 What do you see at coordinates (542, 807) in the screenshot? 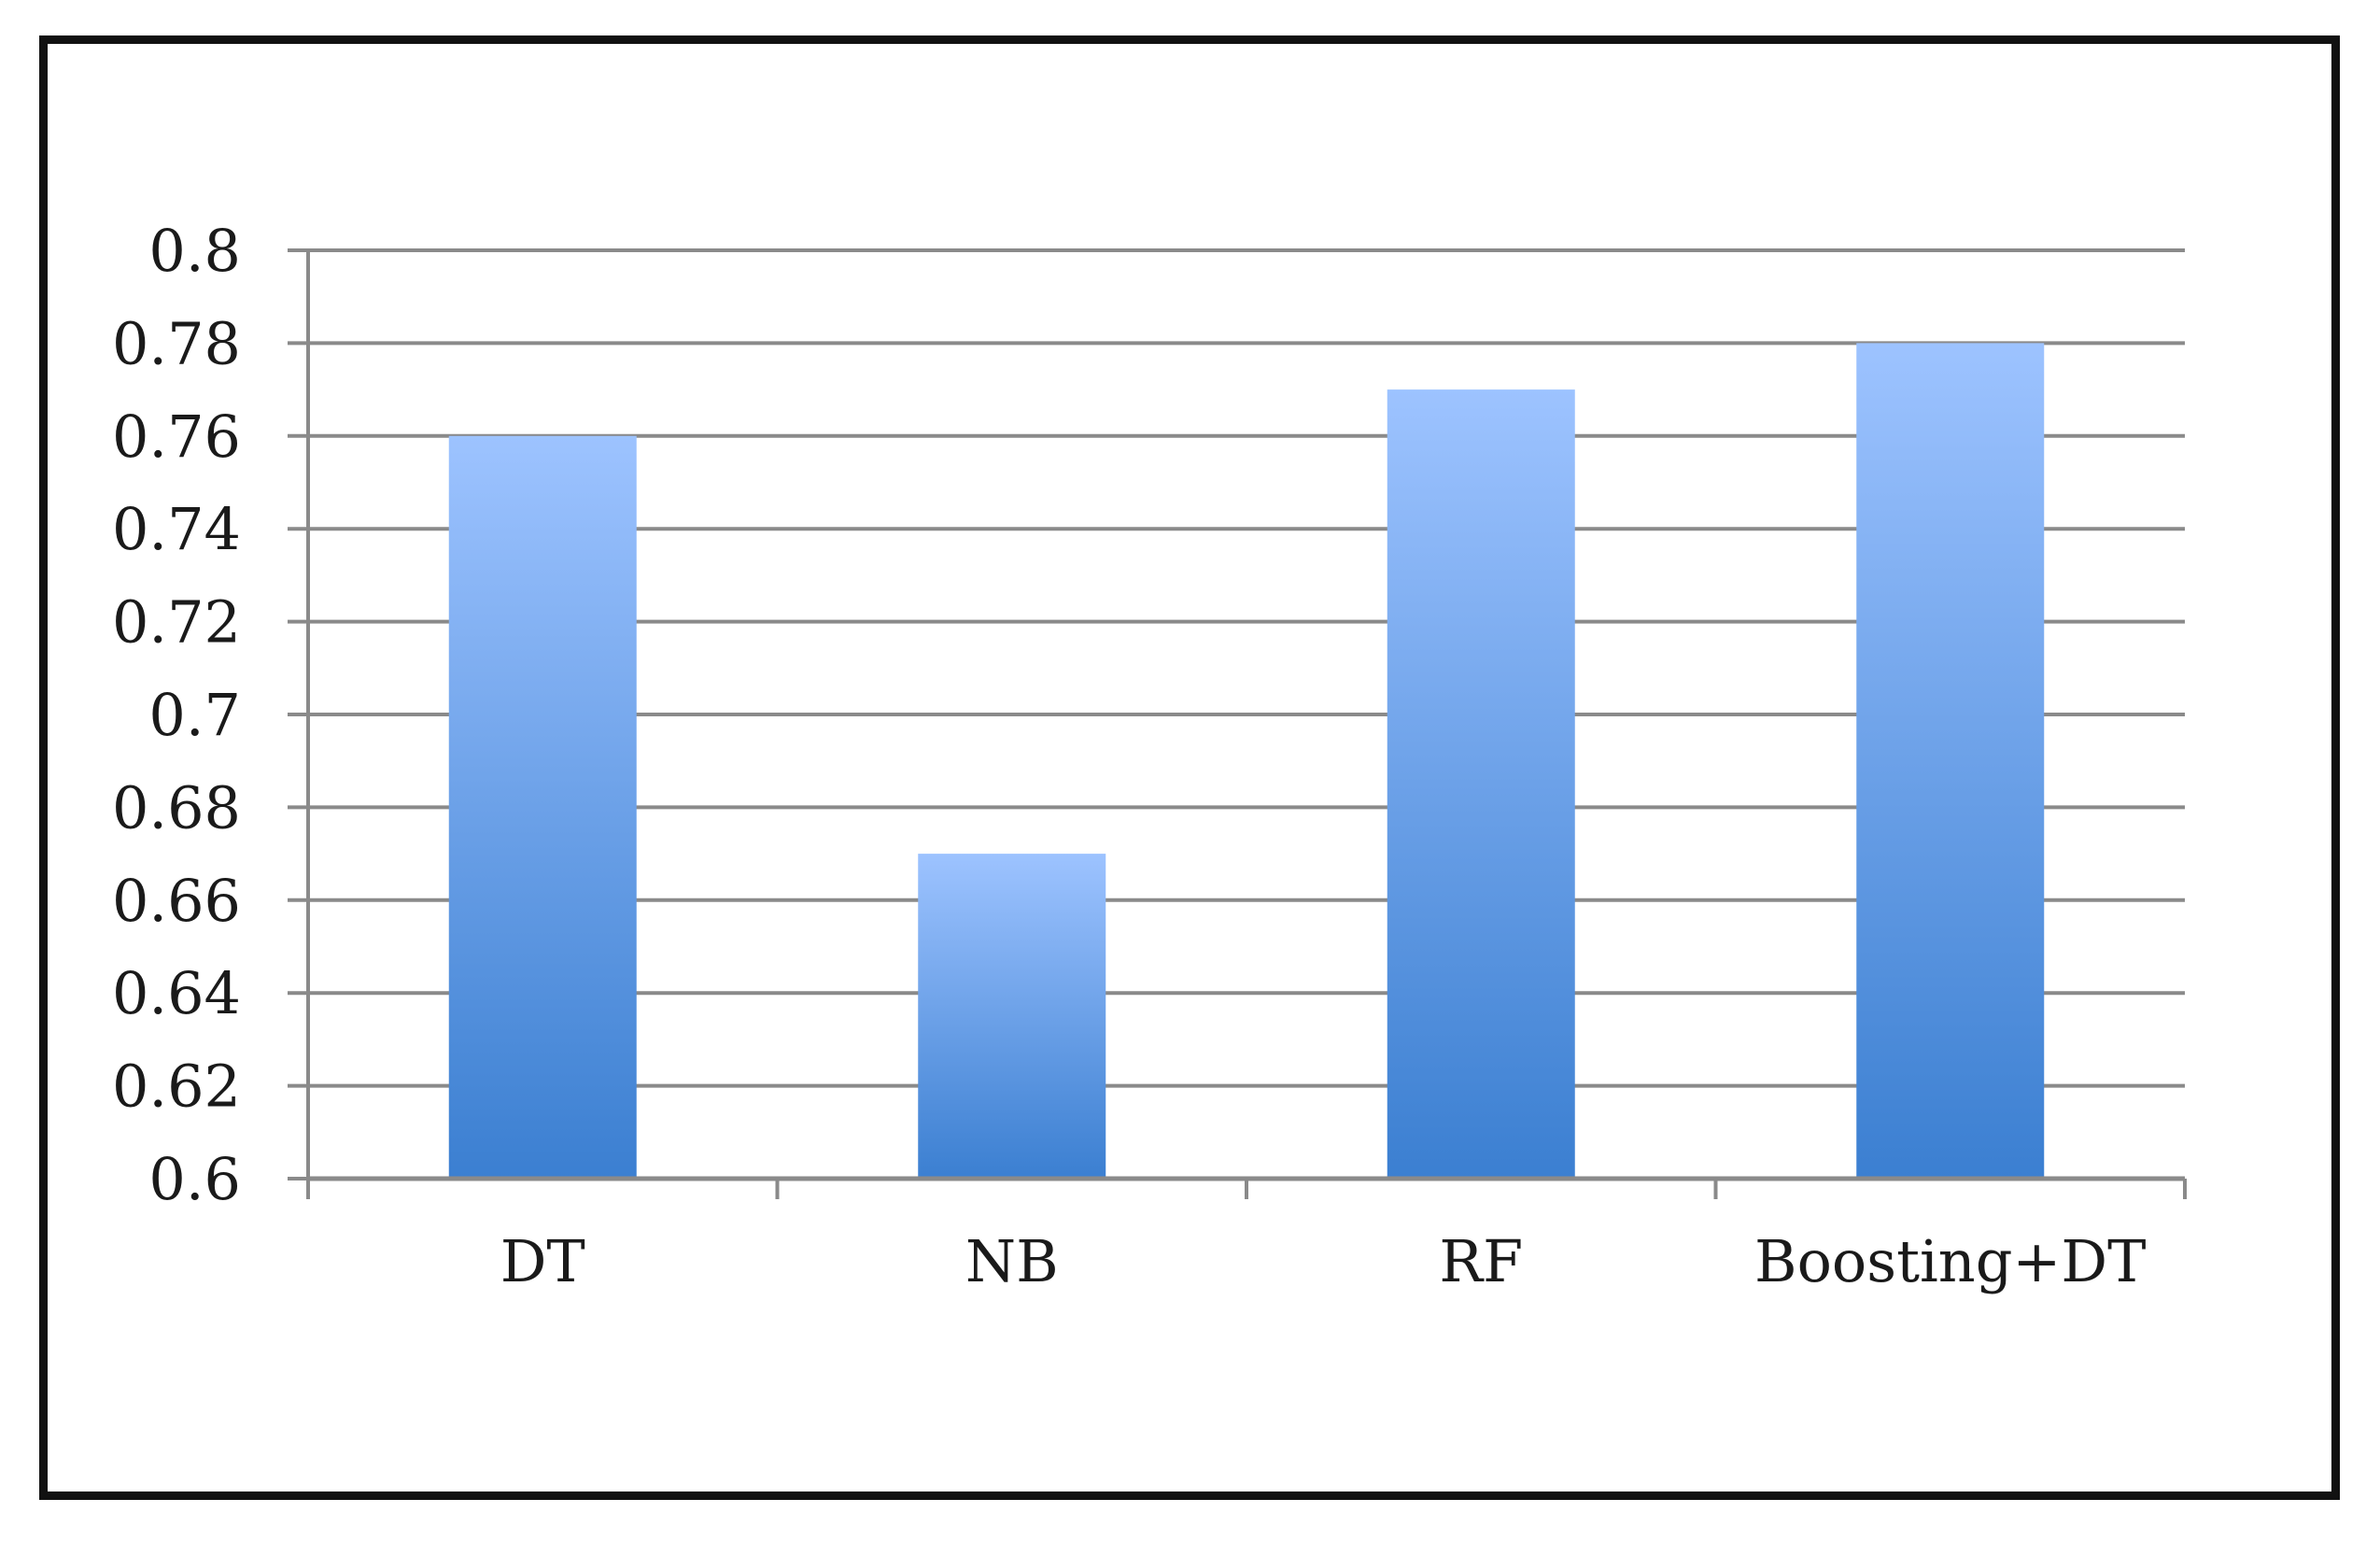
I see `bar-dt` at bounding box center [542, 807].